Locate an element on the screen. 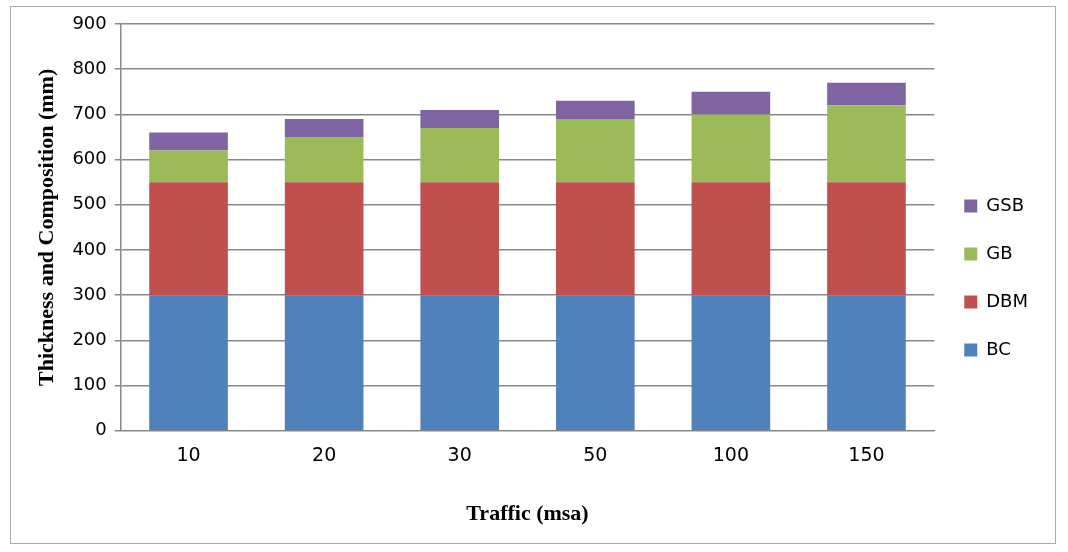 The image size is (1068, 552). y-tick-label: 300 is located at coordinates (89, 293).